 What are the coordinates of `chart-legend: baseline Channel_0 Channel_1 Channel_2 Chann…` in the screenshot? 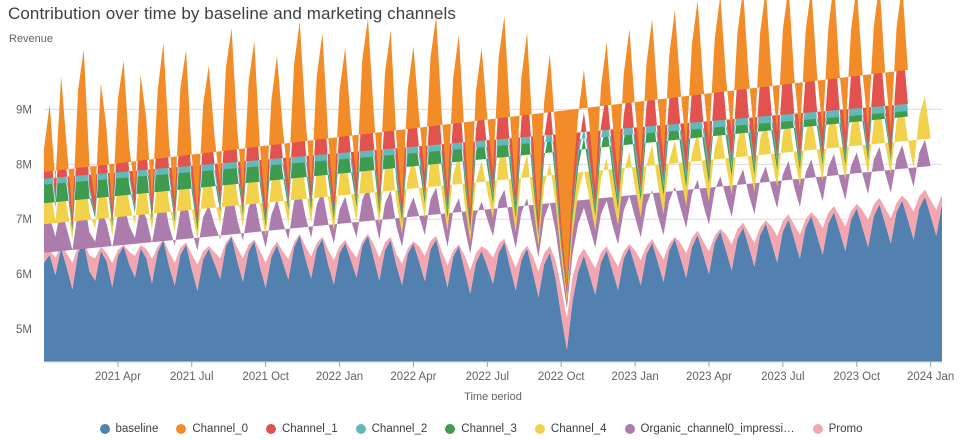 It's located at (481, 429).